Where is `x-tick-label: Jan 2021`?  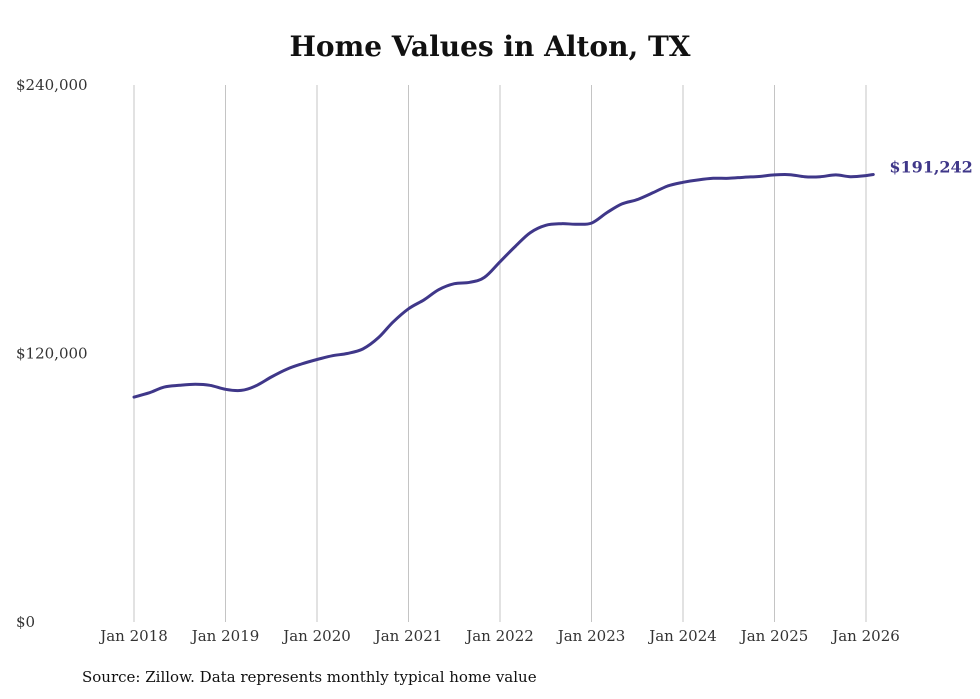
x-tick-label: Jan 2021 is located at coordinates (408, 636).